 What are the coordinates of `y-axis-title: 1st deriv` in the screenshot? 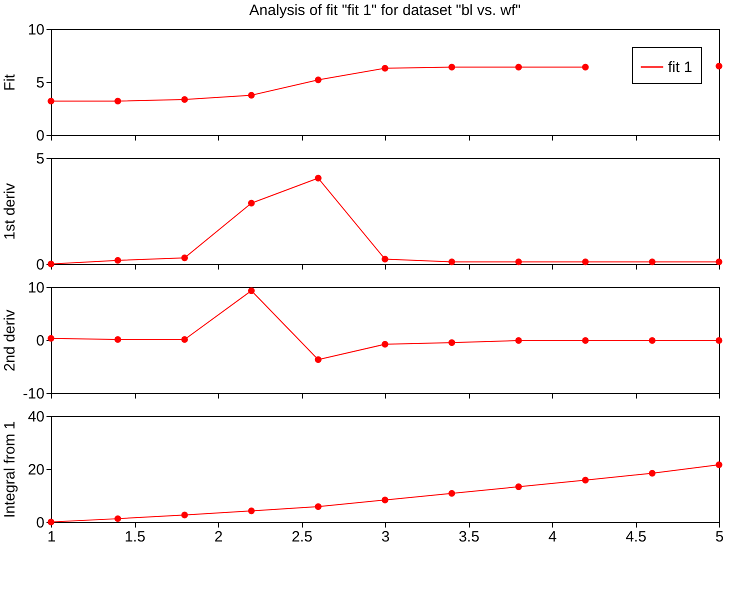 It's located at (10, 211).